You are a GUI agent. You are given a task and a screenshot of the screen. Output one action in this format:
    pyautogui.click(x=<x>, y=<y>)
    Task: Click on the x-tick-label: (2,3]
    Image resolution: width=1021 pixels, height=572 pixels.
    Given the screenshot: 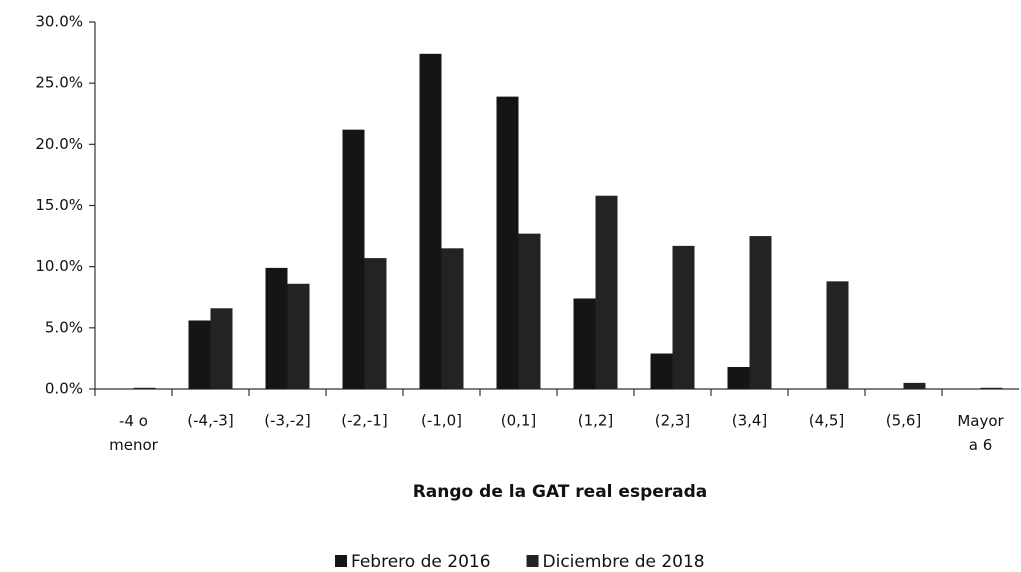 What is the action you would take?
    pyautogui.click(x=673, y=421)
    